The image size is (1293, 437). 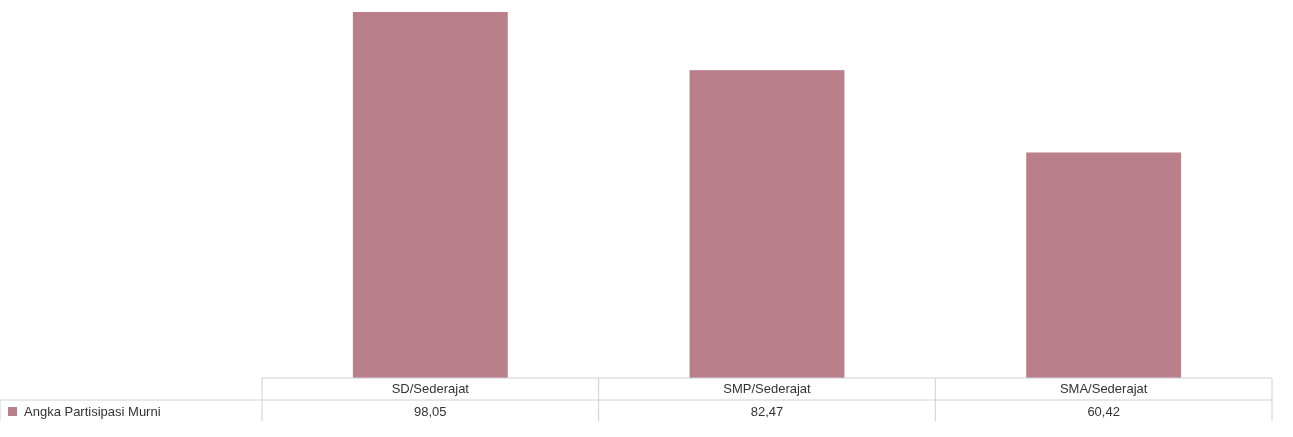 What do you see at coordinates (430, 388) in the screenshot?
I see `x-tick-label: SD/Sederajat` at bounding box center [430, 388].